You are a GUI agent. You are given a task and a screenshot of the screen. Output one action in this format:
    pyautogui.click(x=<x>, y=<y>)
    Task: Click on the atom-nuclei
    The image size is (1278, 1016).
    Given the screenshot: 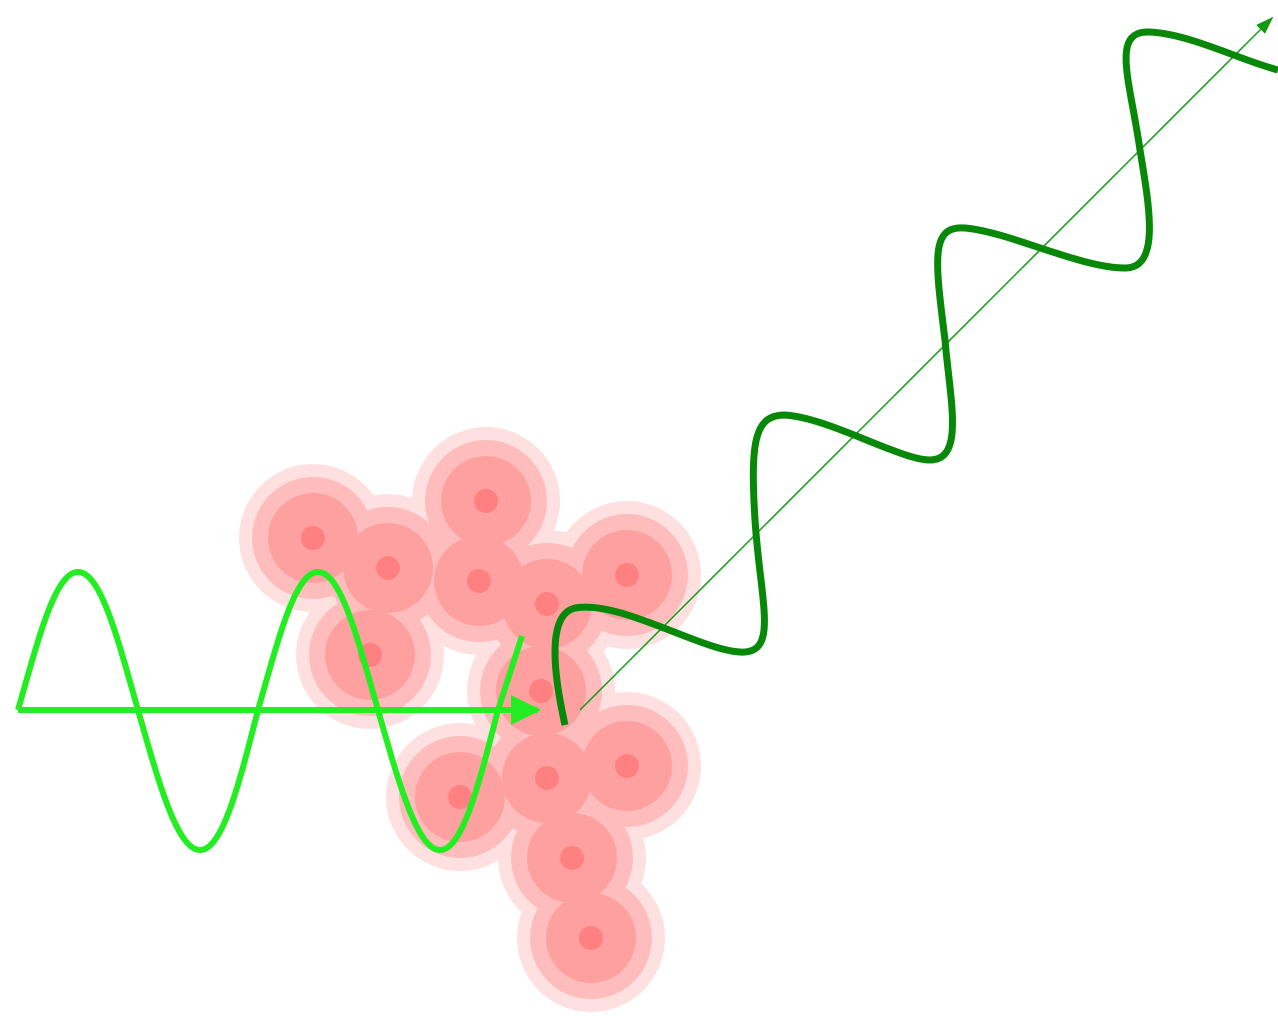 What is the action you would take?
    pyautogui.click(x=470, y=719)
    